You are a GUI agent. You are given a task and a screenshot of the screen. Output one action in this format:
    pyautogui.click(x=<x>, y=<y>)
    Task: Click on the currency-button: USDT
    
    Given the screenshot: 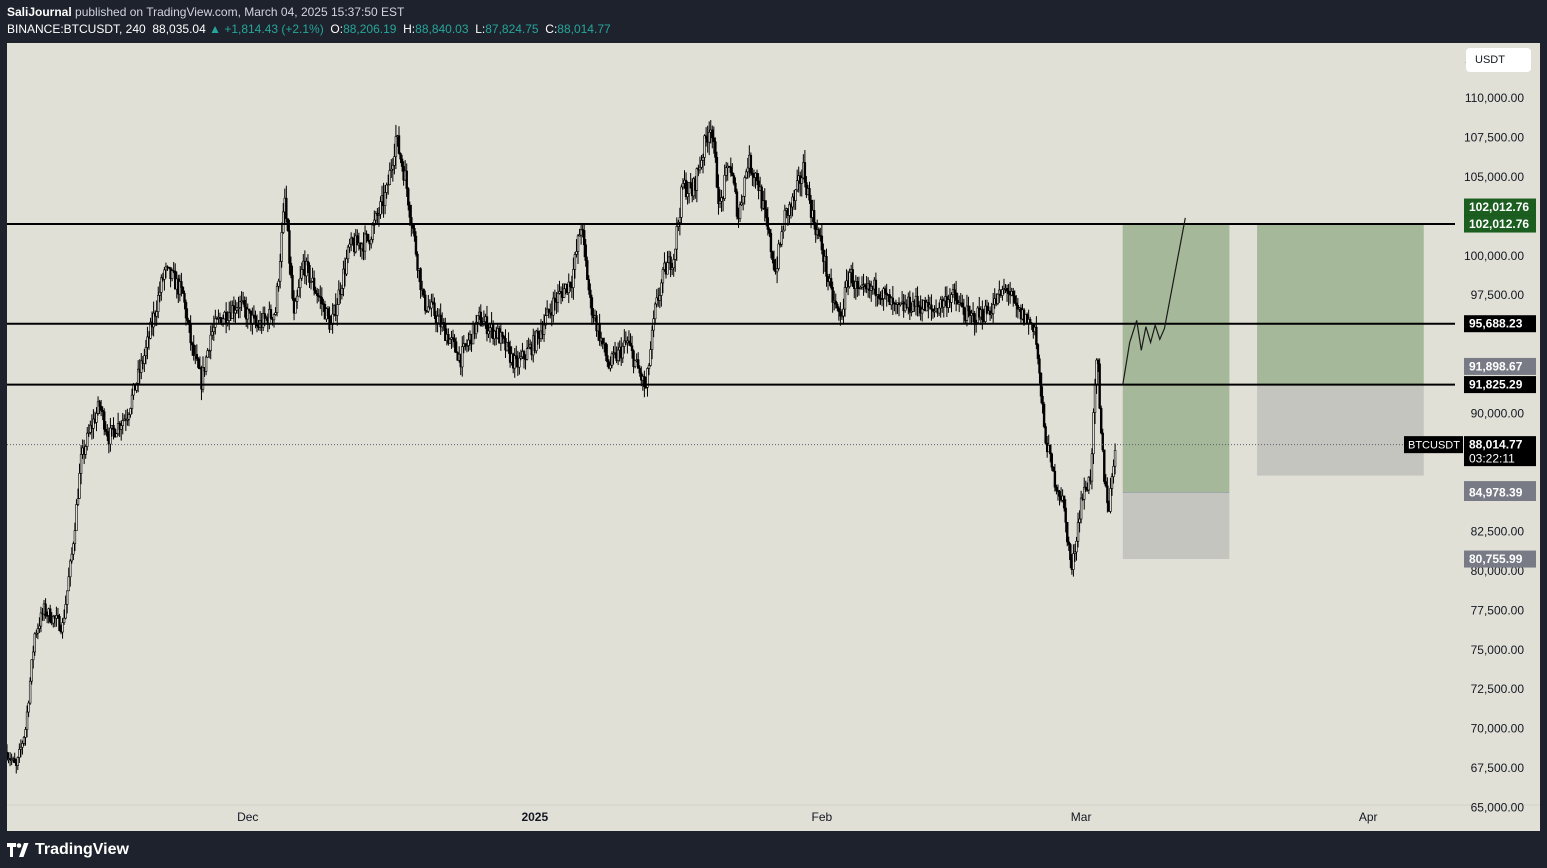 What is the action you would take?
    pyautogui.click(x=1498, y=60)
    